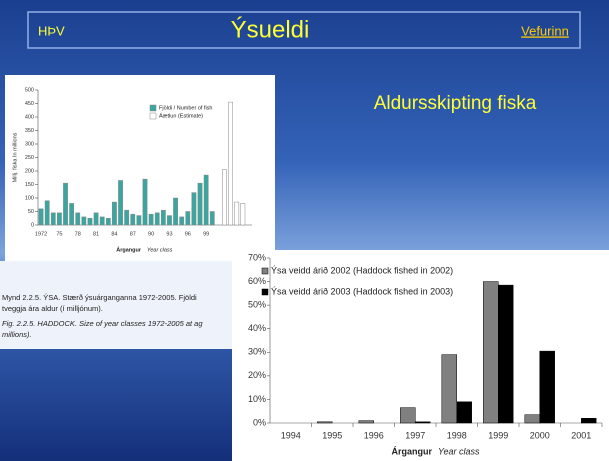 Image resolution: width=609 pixels, height=461 pixels. Describe the element at coordinates (29, 171) in the screenshot. I see `y-tick-label: 200` at that location.